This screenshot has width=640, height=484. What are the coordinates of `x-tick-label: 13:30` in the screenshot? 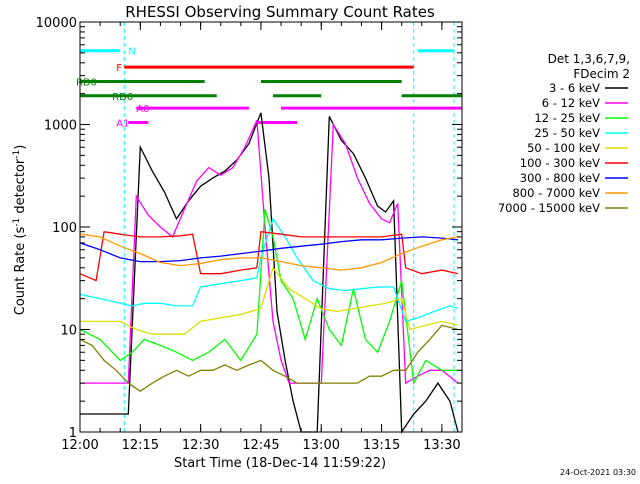 It's located at (441, 445).